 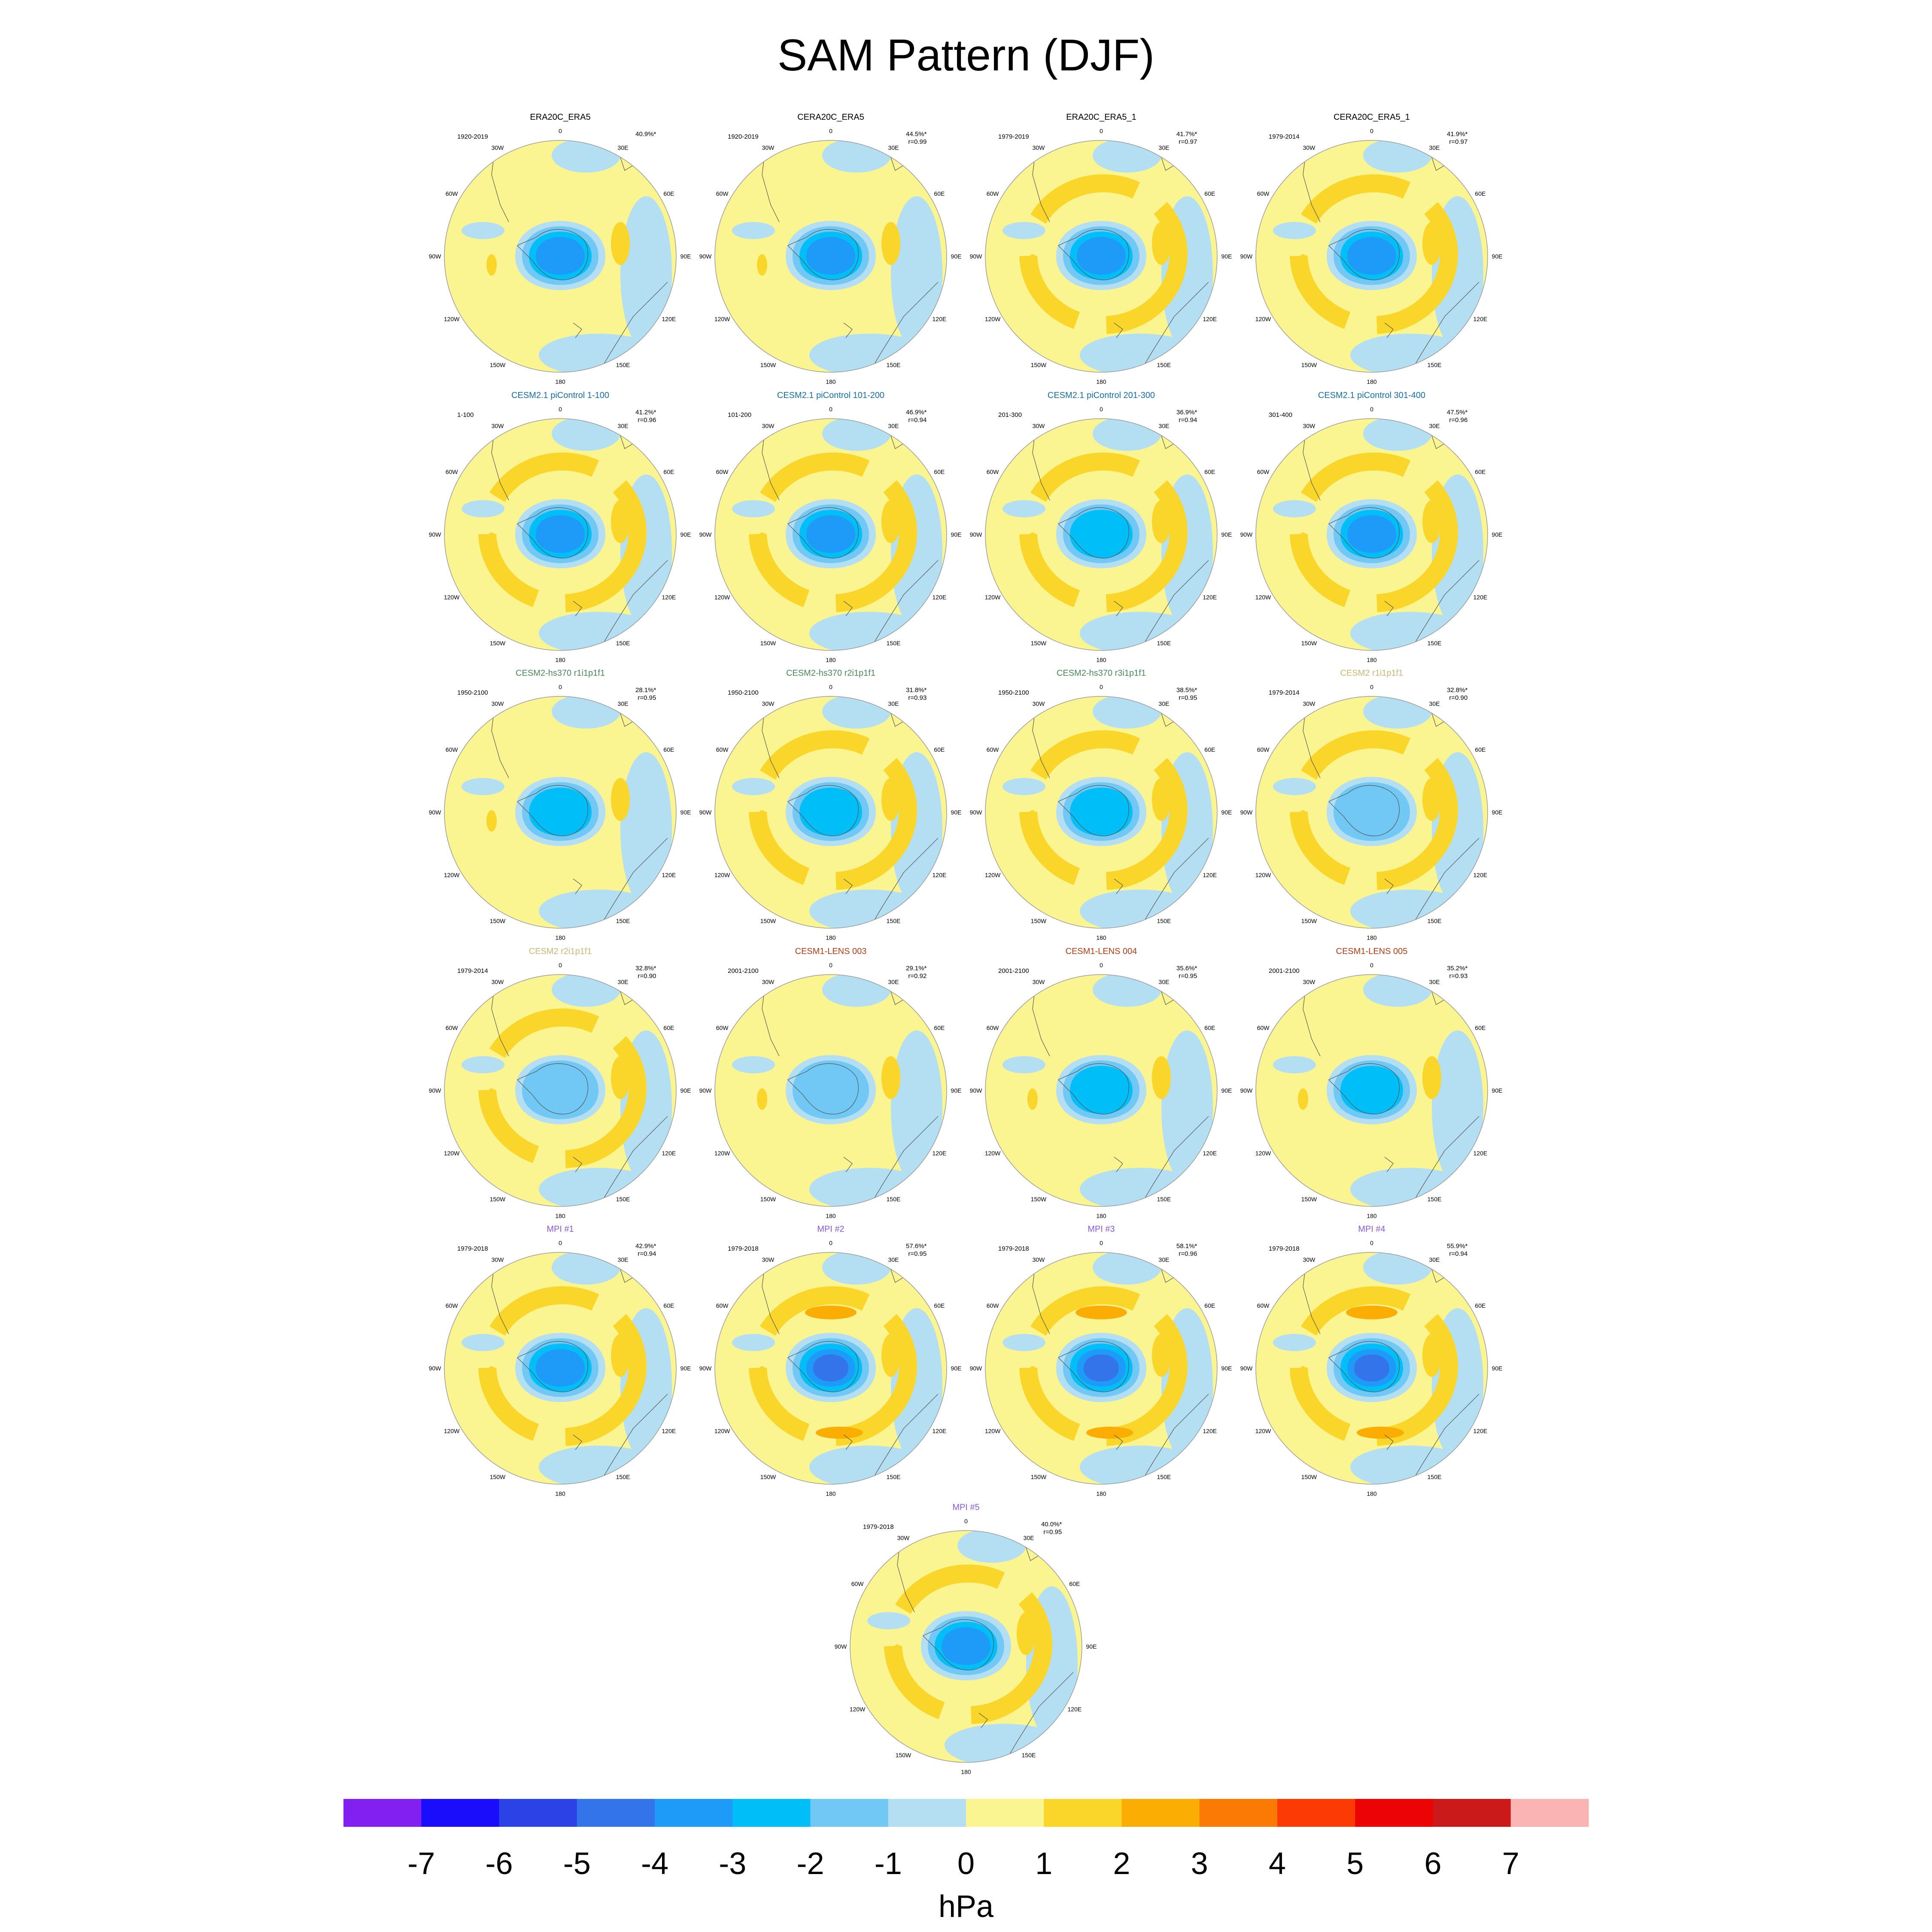 I want to click on colorbar-tick: 5, so click(x=1355, y=1864).